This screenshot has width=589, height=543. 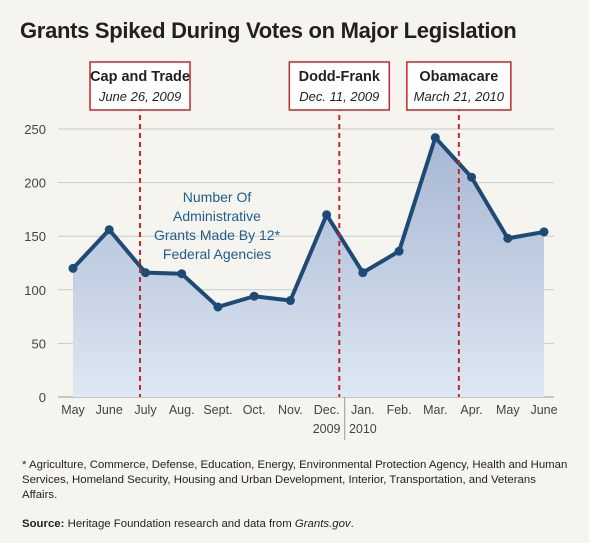 I want to click on y-tick-label: 250, so click(x=35, y=129).